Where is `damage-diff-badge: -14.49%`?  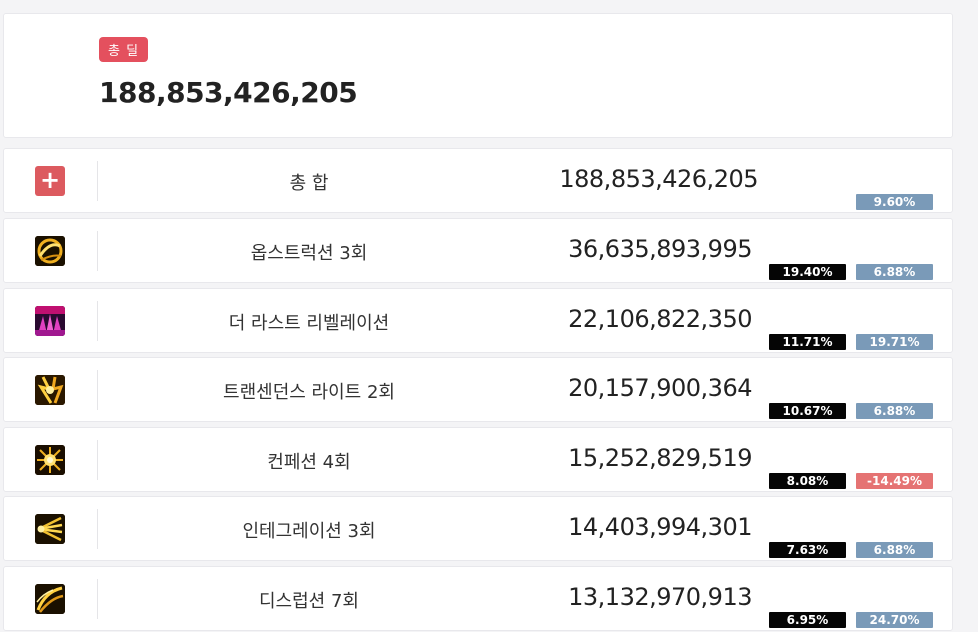
damage-diff-badge: -14.49% is located at coordinates (894, 481).